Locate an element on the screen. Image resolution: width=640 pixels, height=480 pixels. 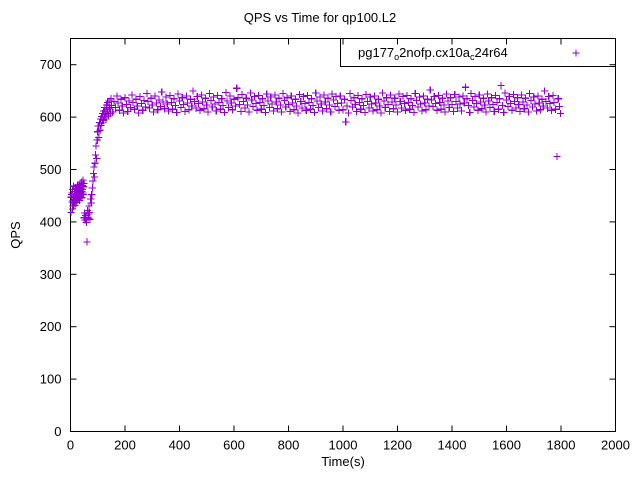
legend-entry-label: pg177o2nofp.cx10ac24r64 is located at coordinates (433, 53).